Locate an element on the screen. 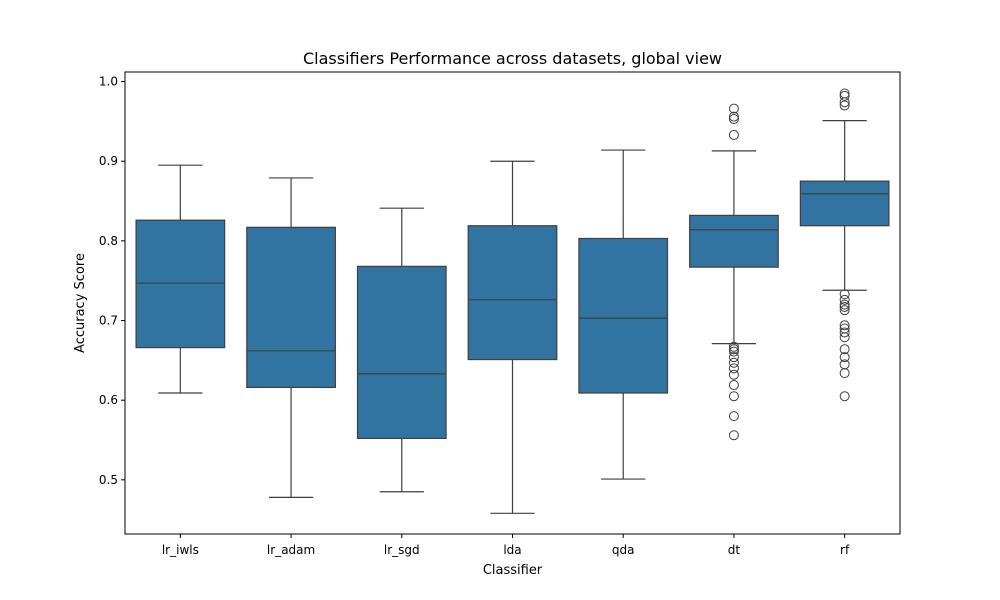 This screenshot has height=600, width=1000. y-tick-label: 0.5 is located at coordinates (108, 480).